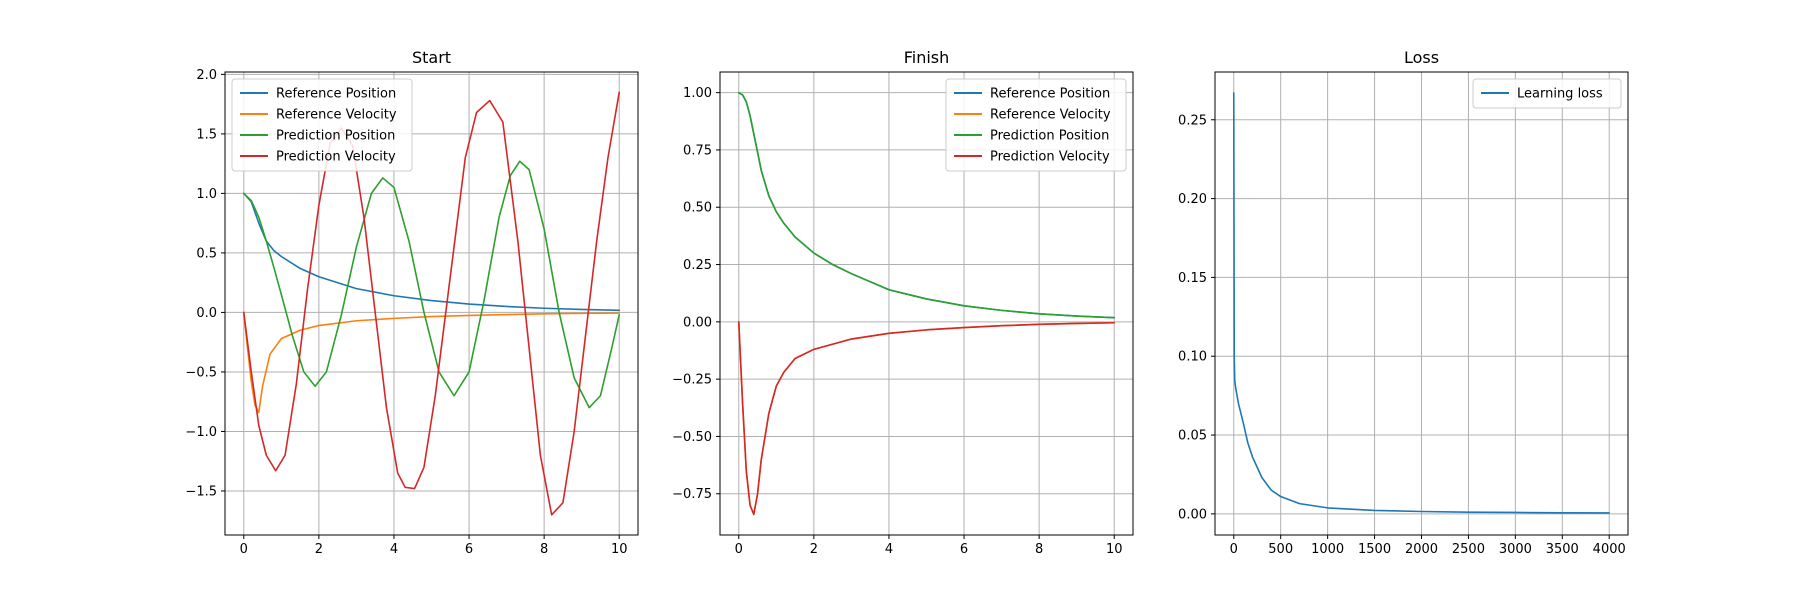  Describe the element at coordinates (1192, 436) in the screenshot. I see `y-tick-label: 0.05` at that location.